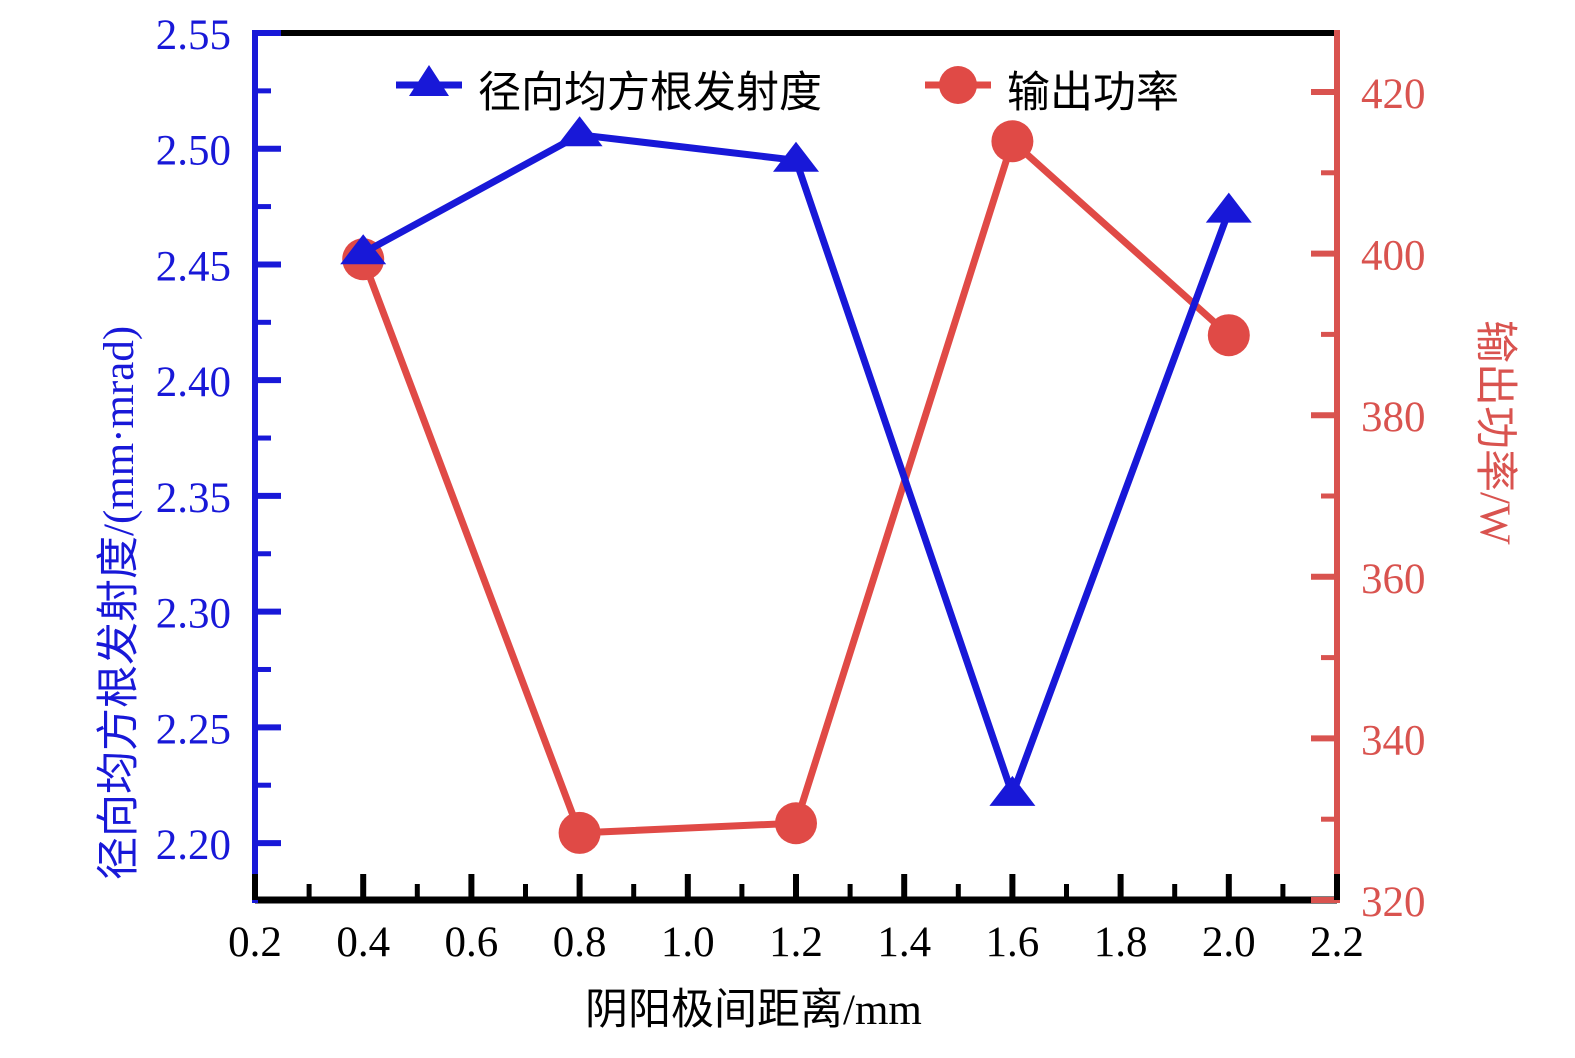  Describe the element at coordinates (1393, 579) in the screenshot. I see `svg-text: 360` at that location.